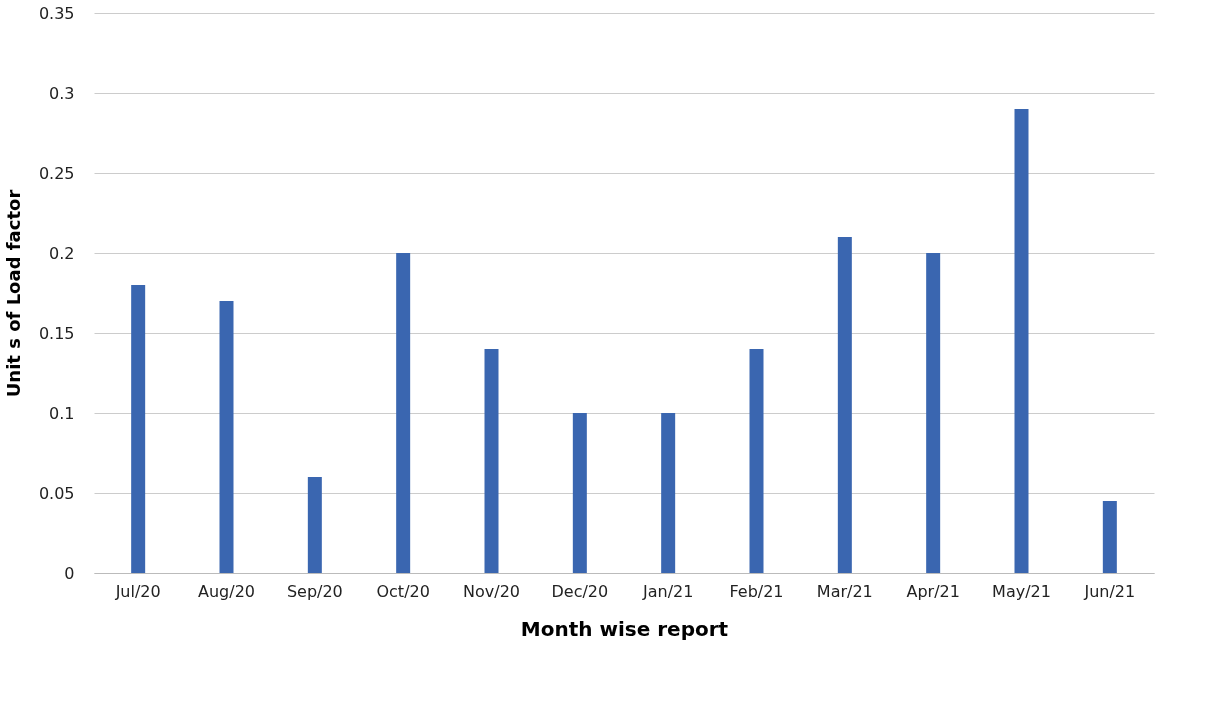 The image size is (1207, 720). What do you see at coordinates (56, 333) in the screenshot?
I see `y-tick-label: 0.15` at bounding box center [56, 333].